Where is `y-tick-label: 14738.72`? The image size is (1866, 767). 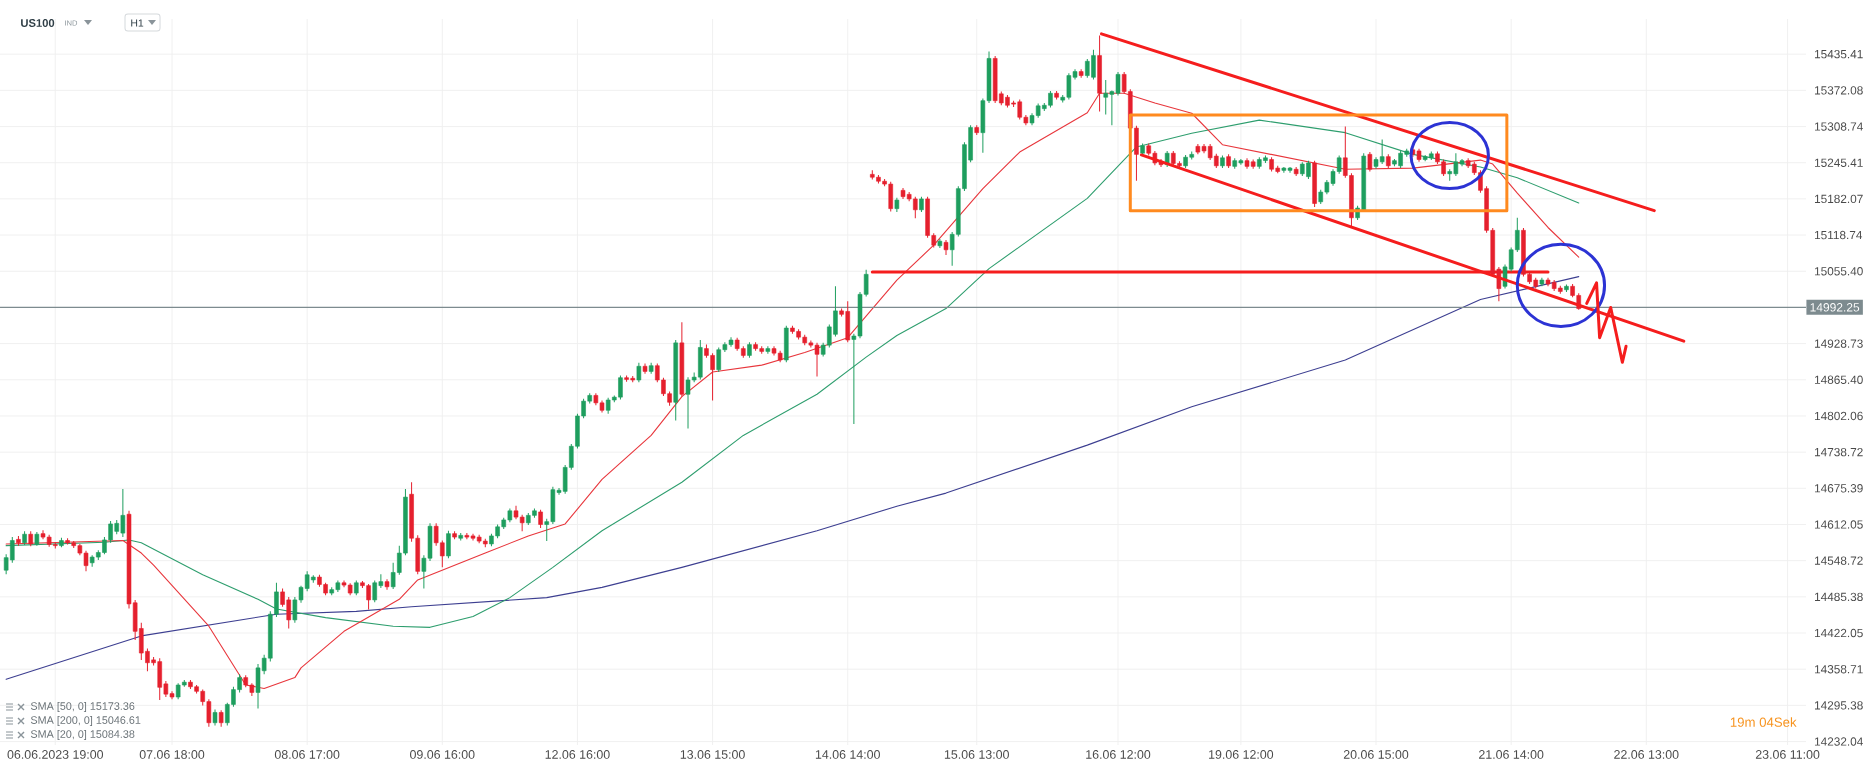
y-tick-label: 14738.72 is located at coordinates (1839, 452).